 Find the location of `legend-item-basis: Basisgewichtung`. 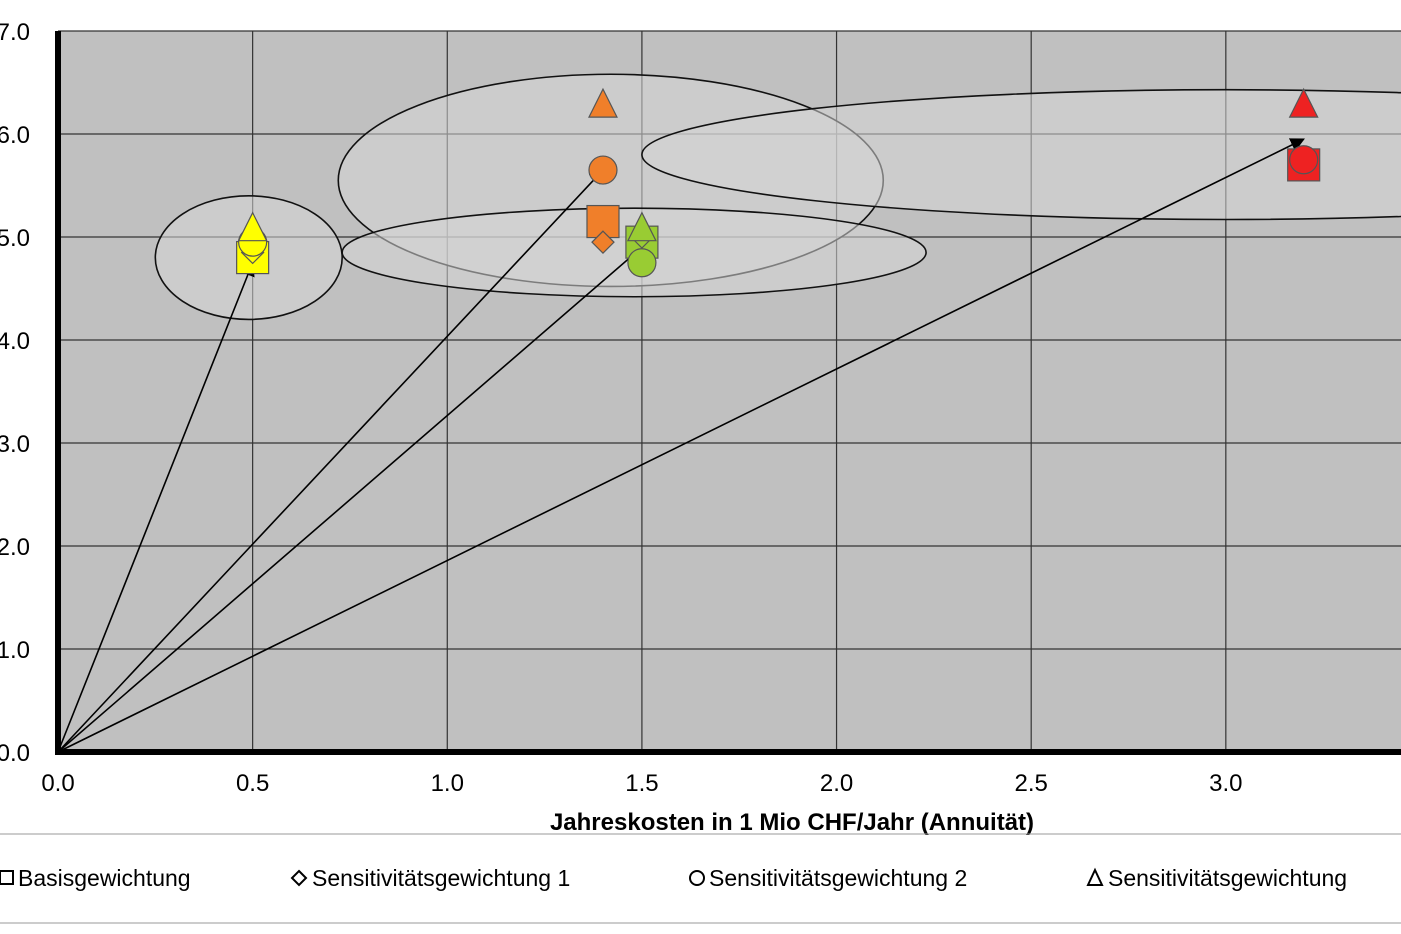

legend-item-basis: Basisgewichtung is located at coordinates (95, 878).